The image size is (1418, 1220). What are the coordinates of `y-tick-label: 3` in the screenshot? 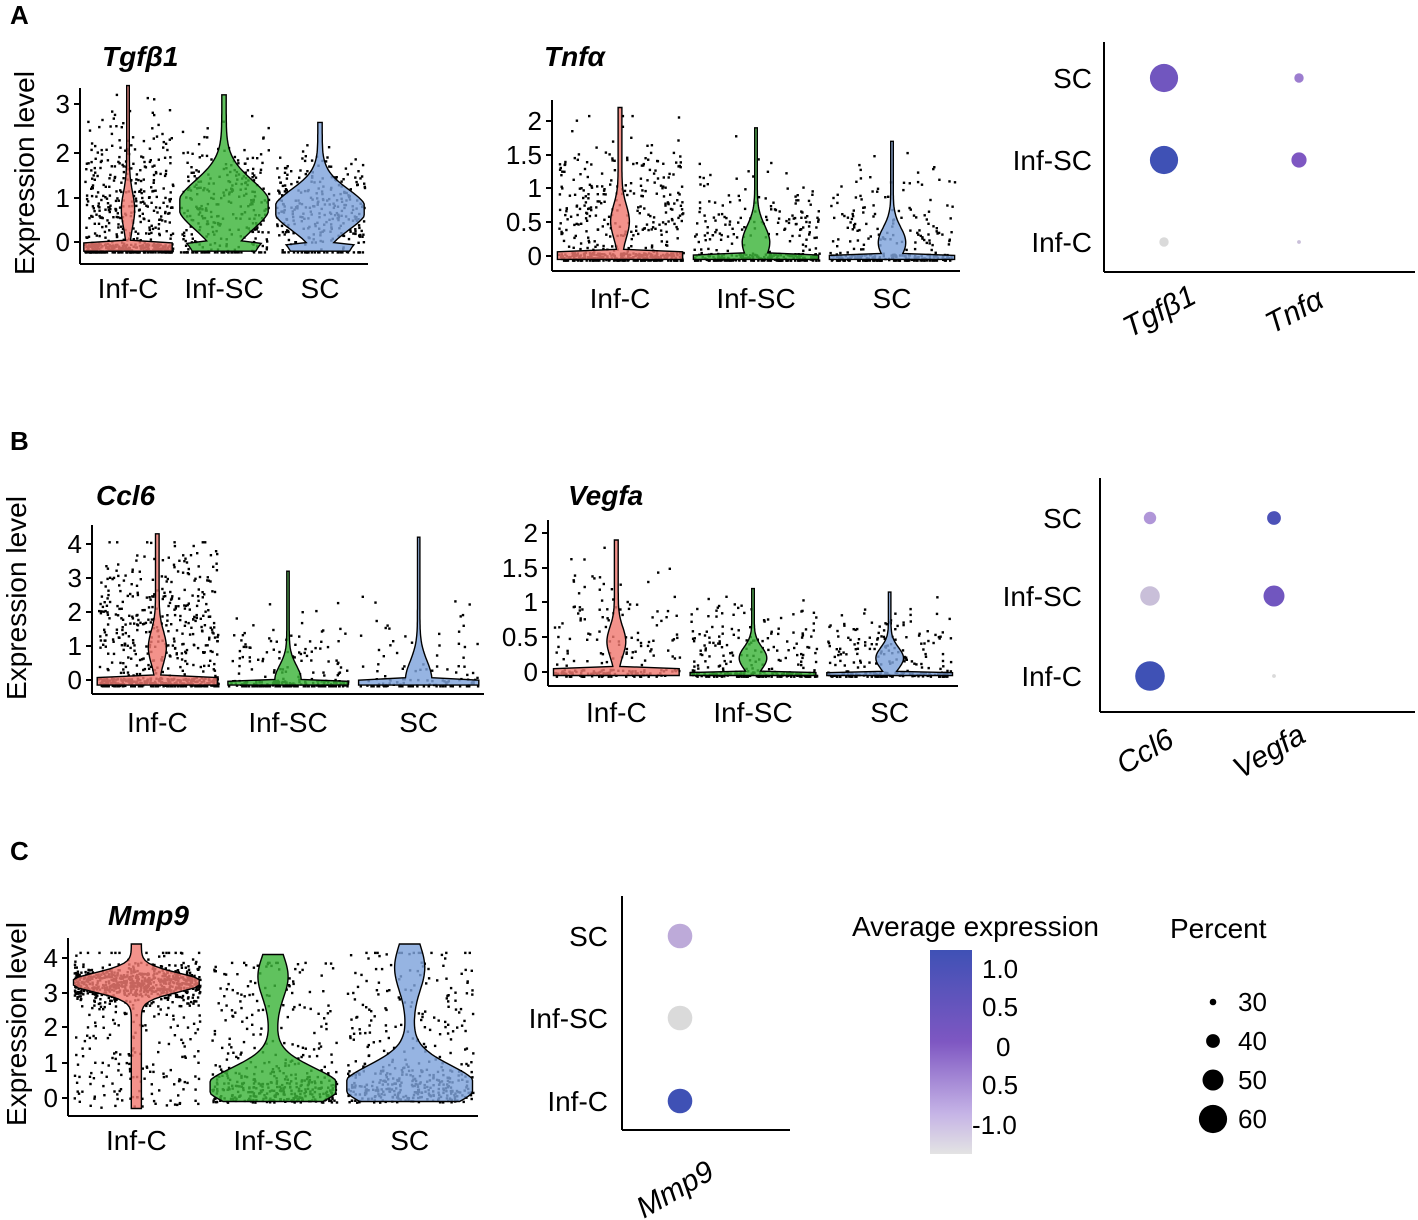 It's located at (51, 993).